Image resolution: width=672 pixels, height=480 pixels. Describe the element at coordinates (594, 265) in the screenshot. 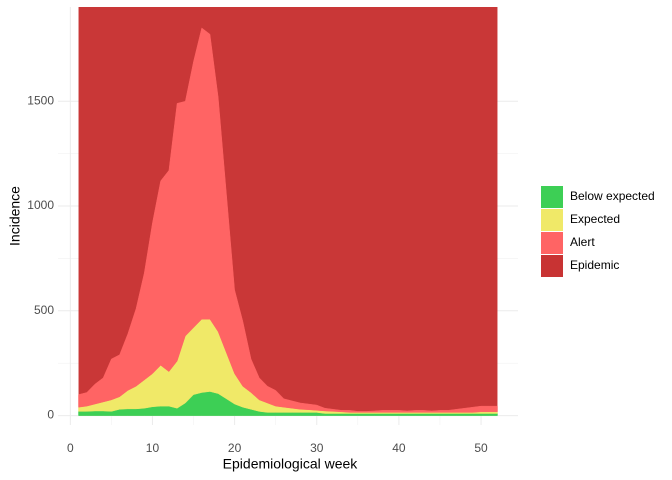

I see `legend-label: Epidemic` at that location.